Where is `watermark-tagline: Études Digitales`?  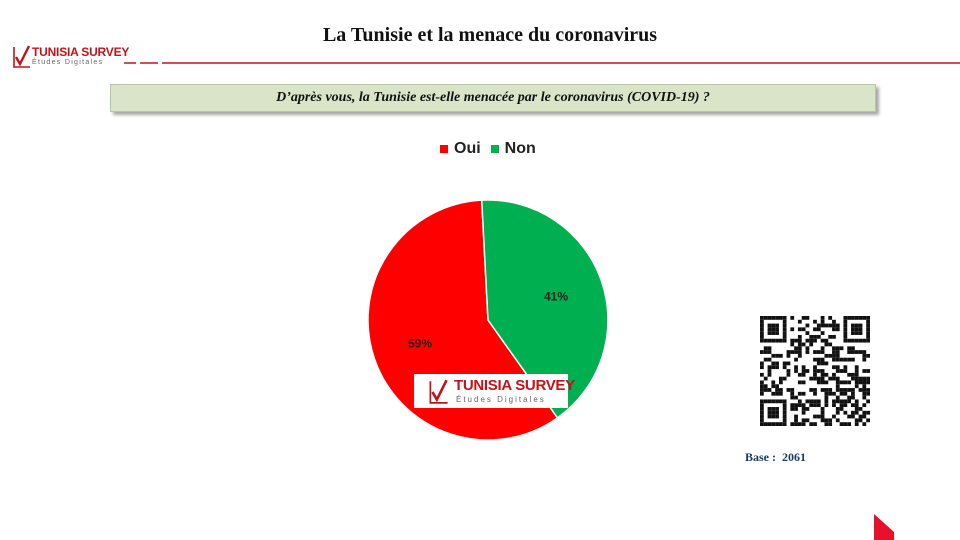
watermark-tagline: Études Digitales is located at coordinates (501, 399).